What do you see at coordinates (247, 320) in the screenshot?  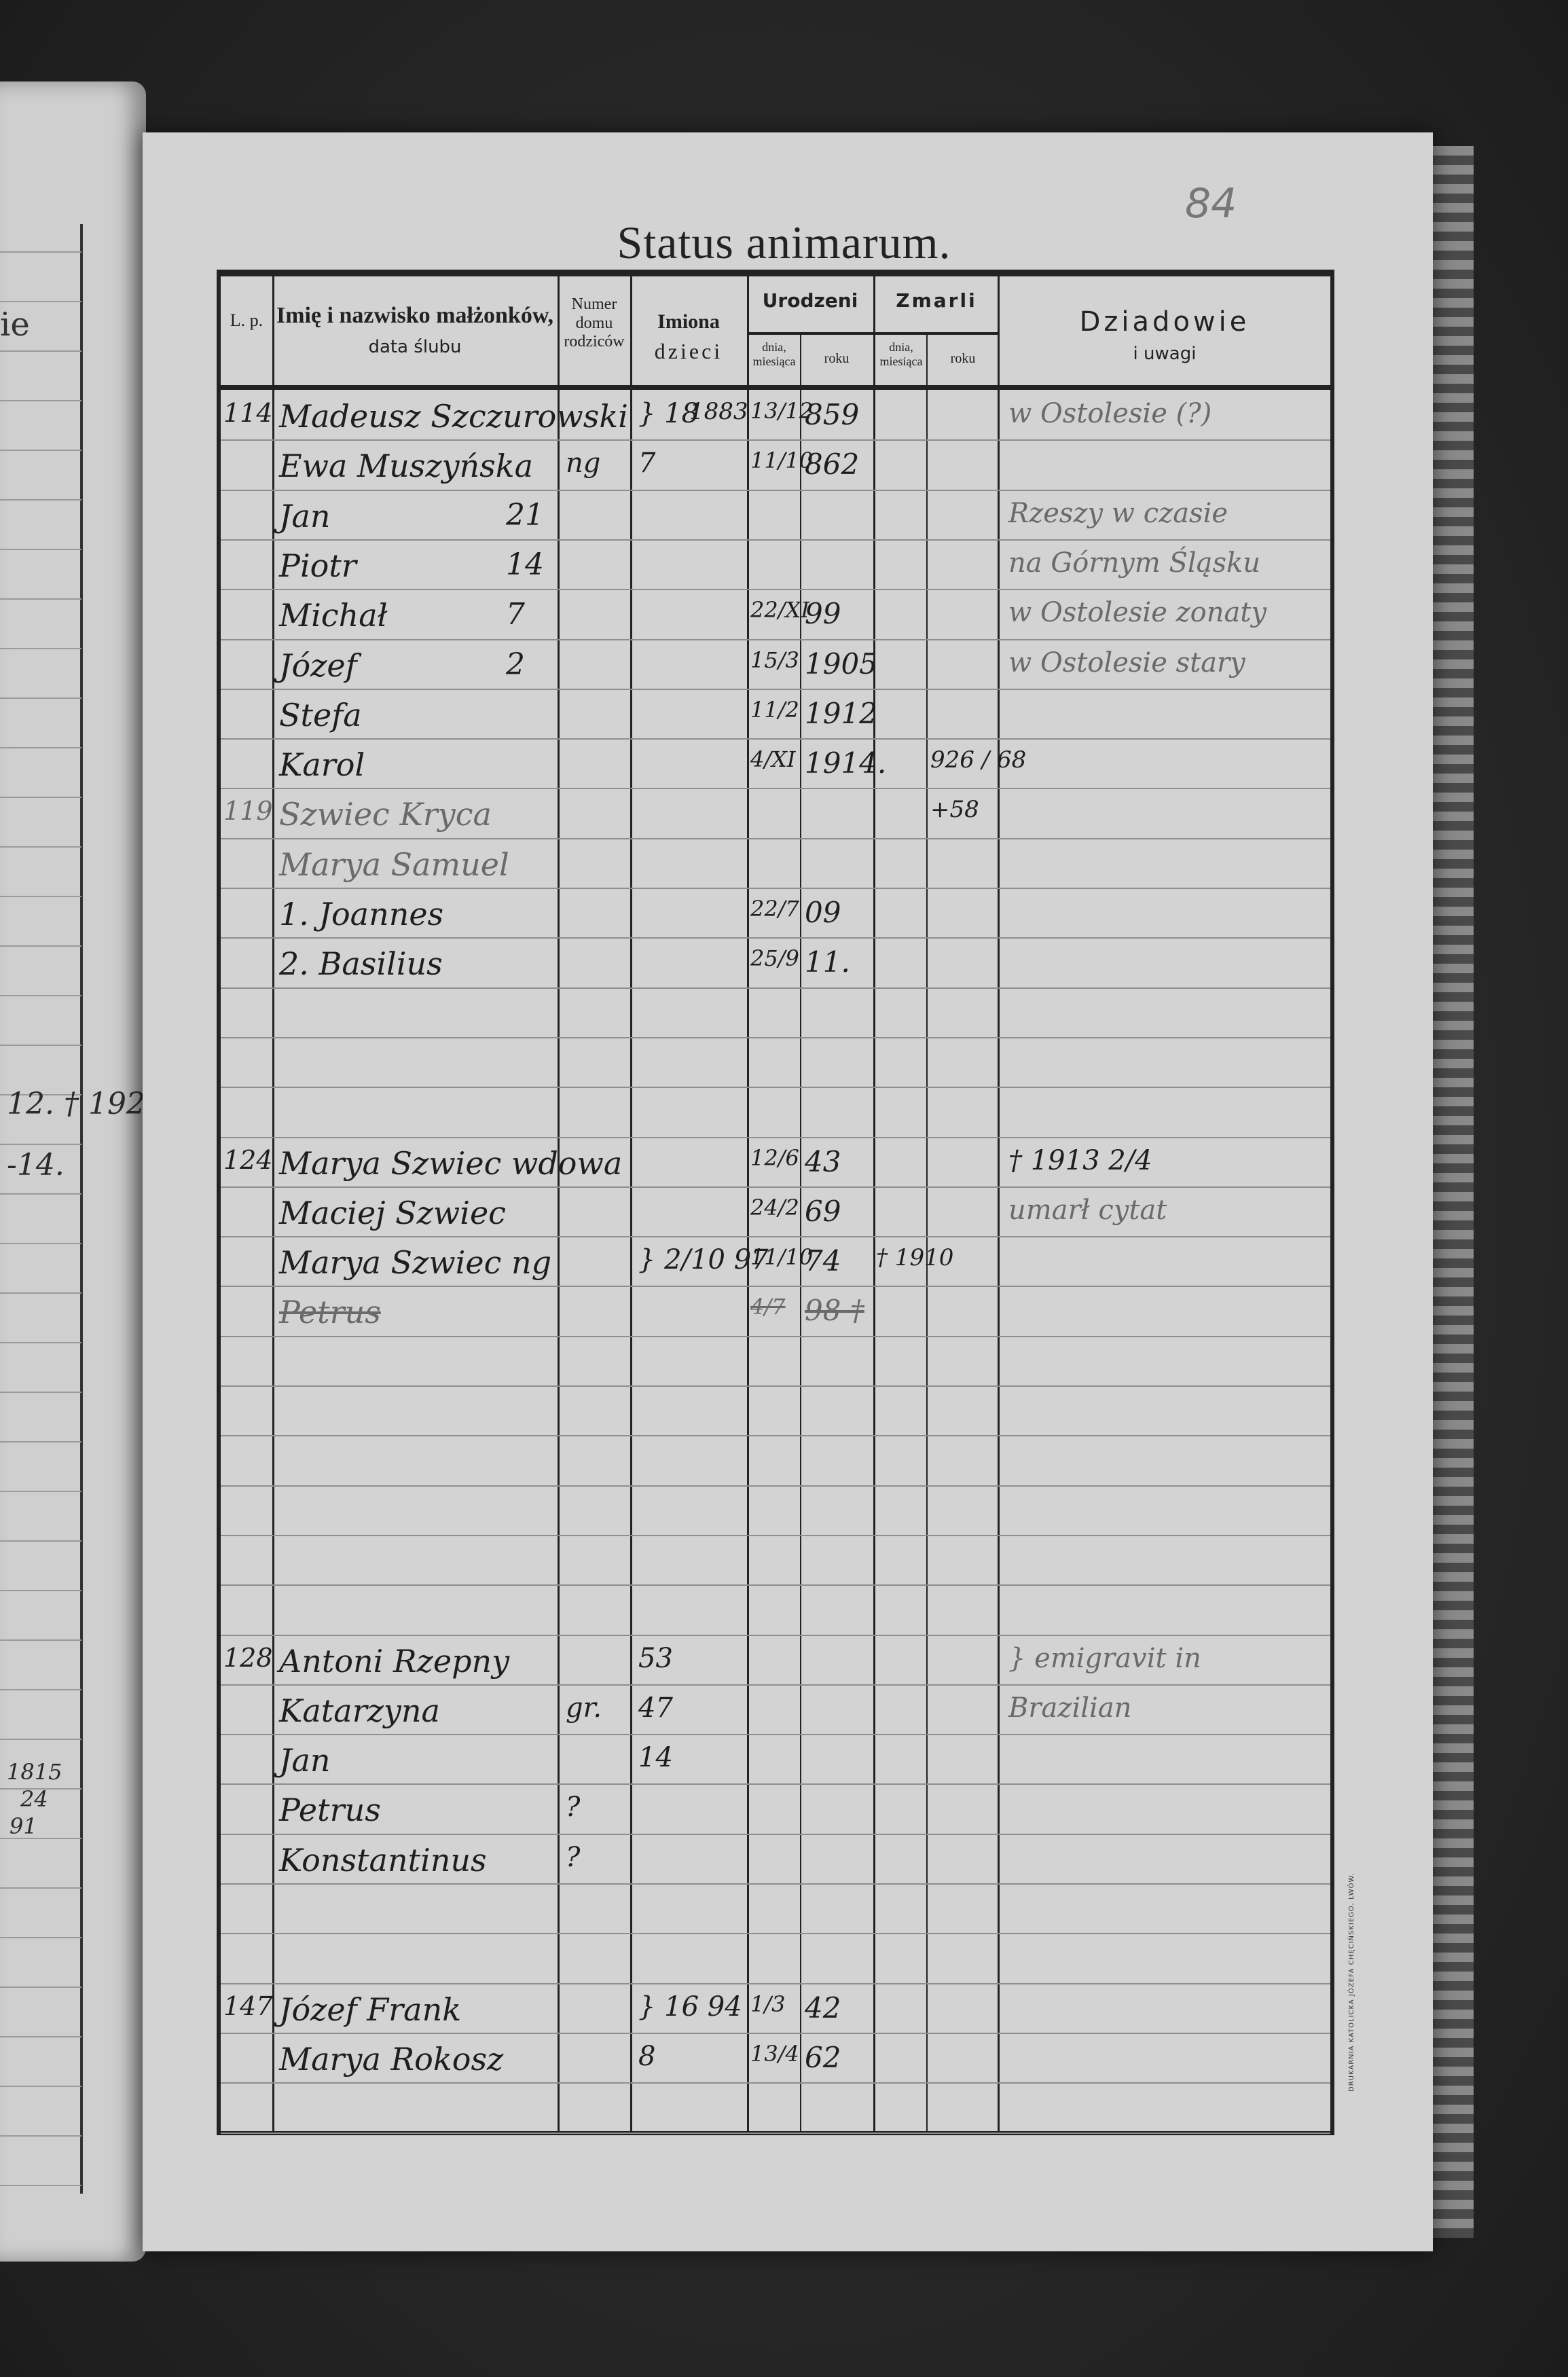 I see `header-lp: L. p.` at bounding box center [247, 320].